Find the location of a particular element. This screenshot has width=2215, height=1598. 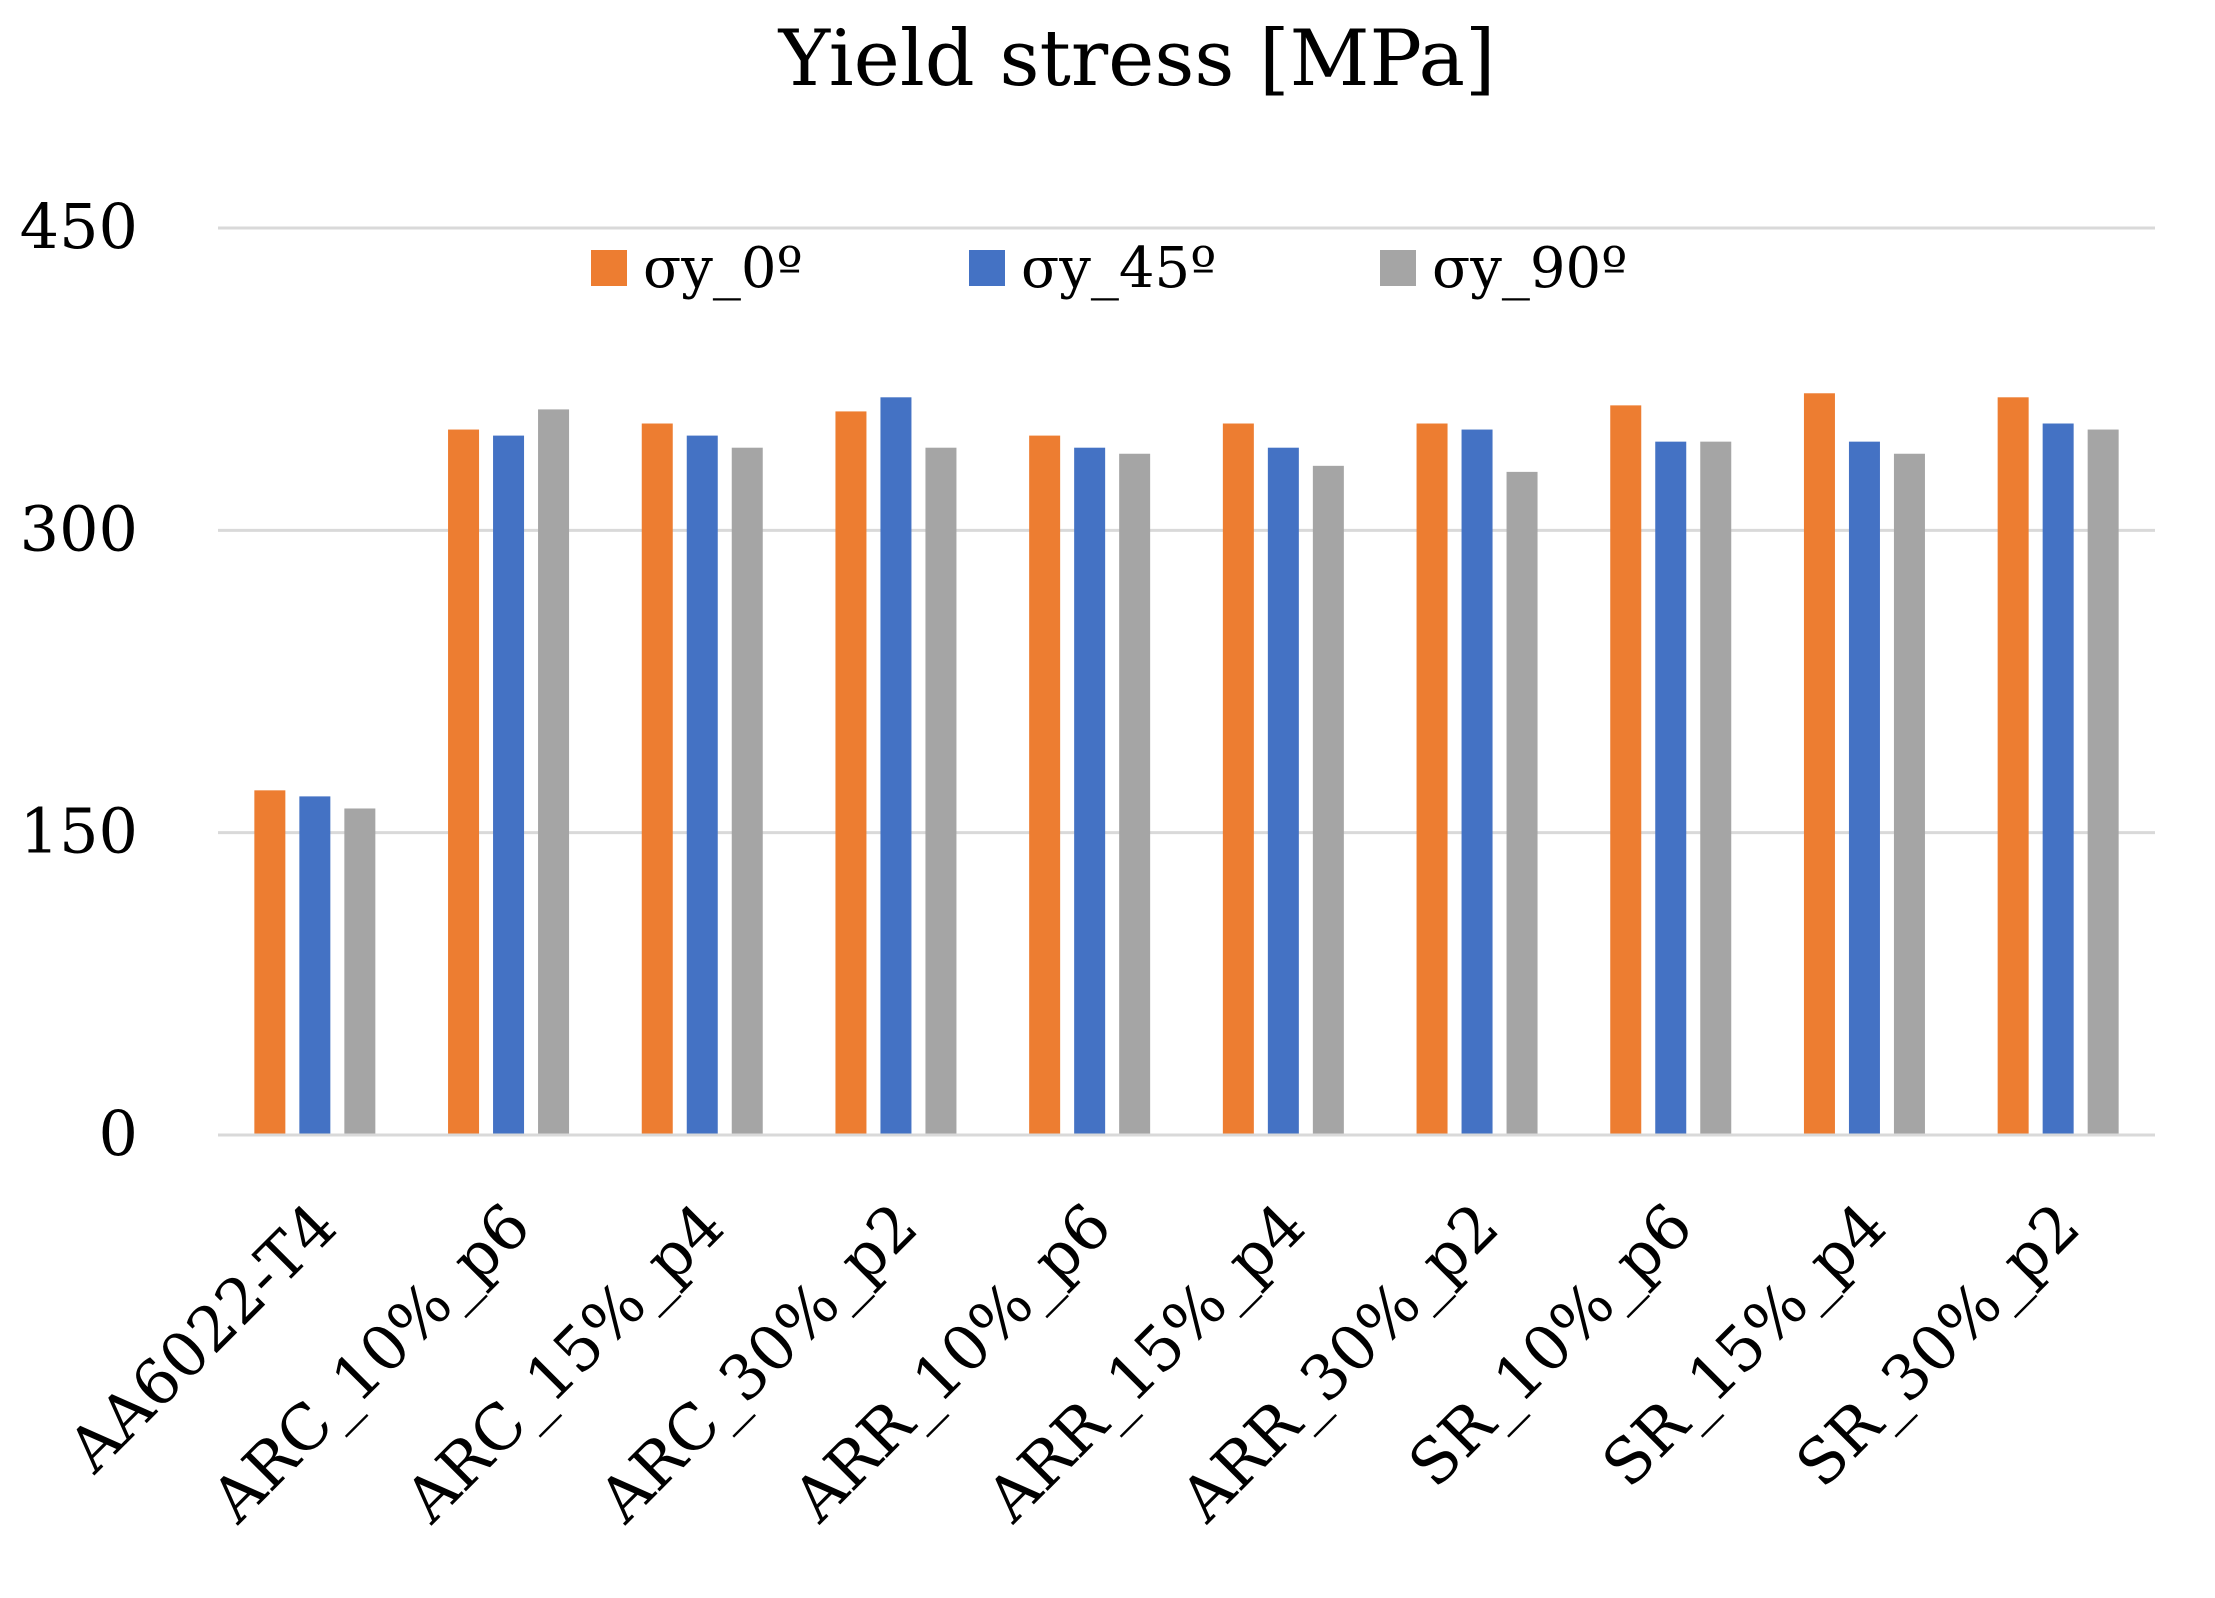

legend-label: σy_0º is located at coordinates (723, 268).